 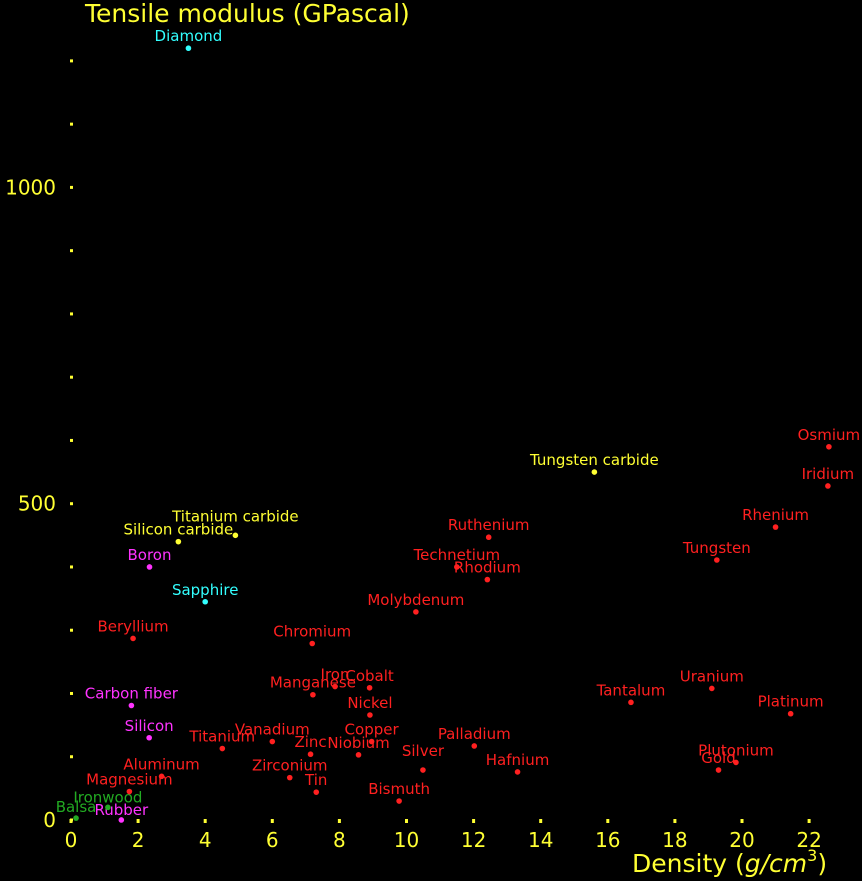 What do you see at coordinates (775, 515) in the screenshot?
I see `point-label: Rhenium` at bounding box center [775, 515].